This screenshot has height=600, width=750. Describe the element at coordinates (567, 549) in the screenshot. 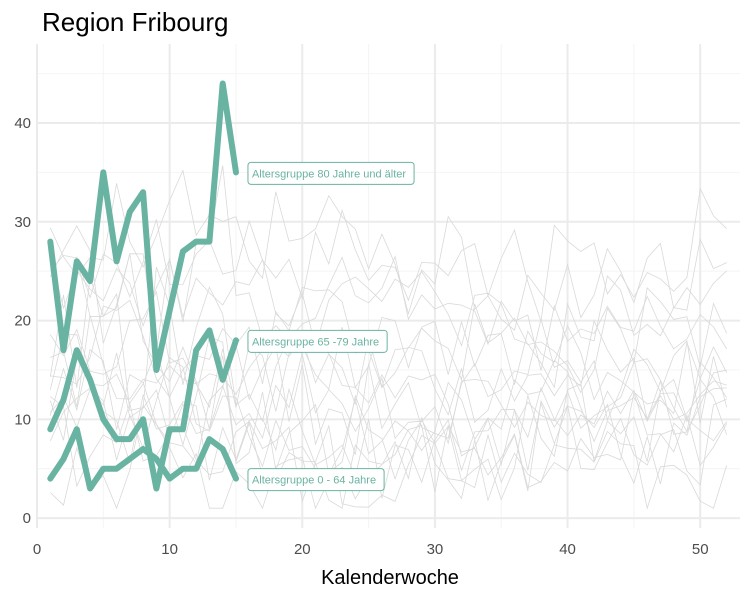

I see `x-tick-label: 40` at that location.